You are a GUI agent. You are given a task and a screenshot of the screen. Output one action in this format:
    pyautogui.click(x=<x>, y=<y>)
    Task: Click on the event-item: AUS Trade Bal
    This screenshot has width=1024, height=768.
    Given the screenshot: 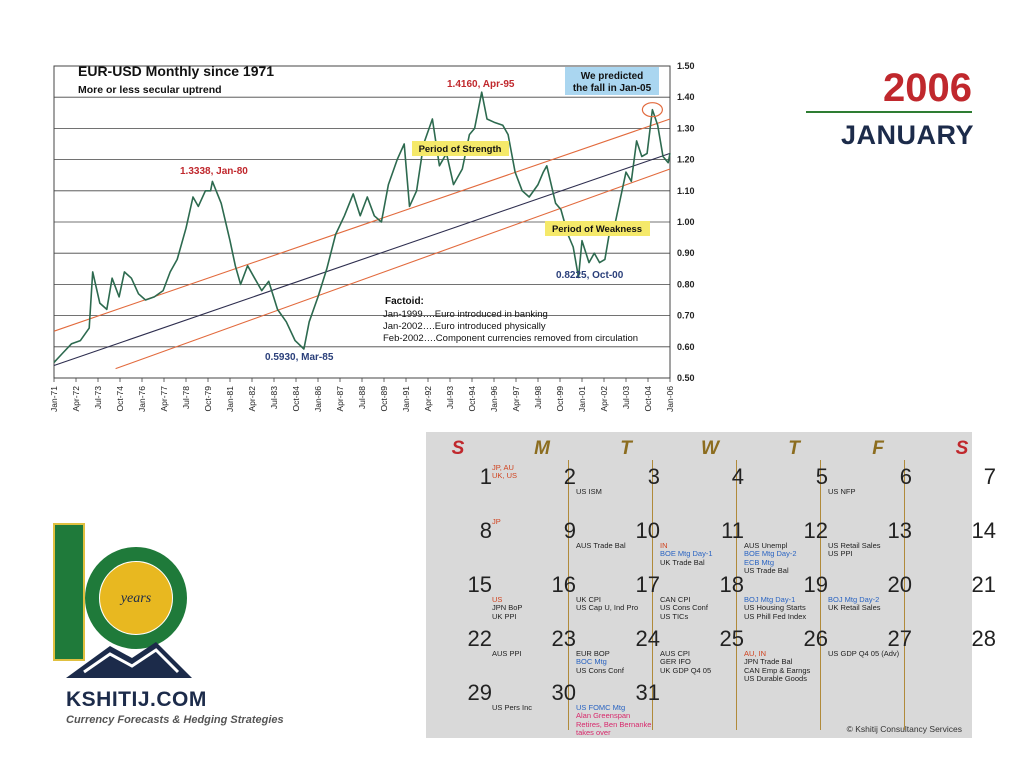 What is the action you would take?
    pyautogui.click(x=601, y=545)
    